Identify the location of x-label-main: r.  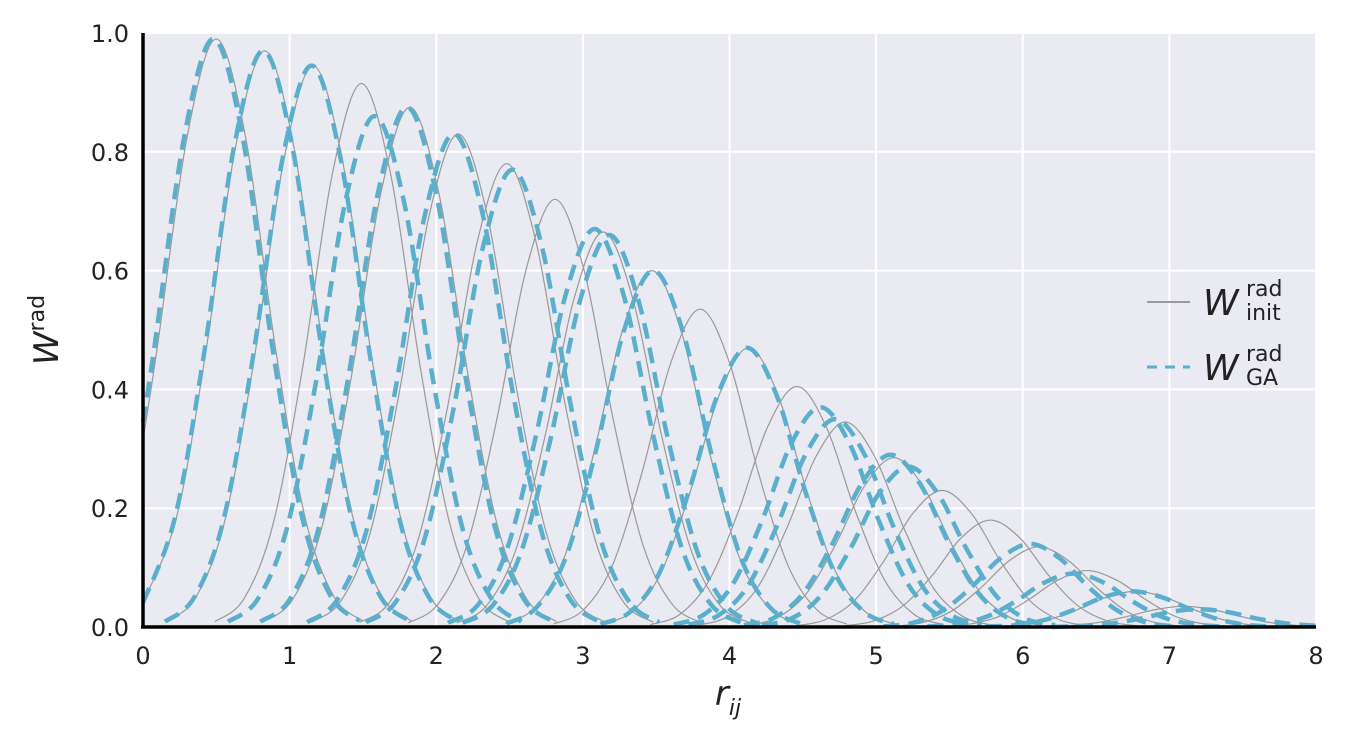
(723, 694).